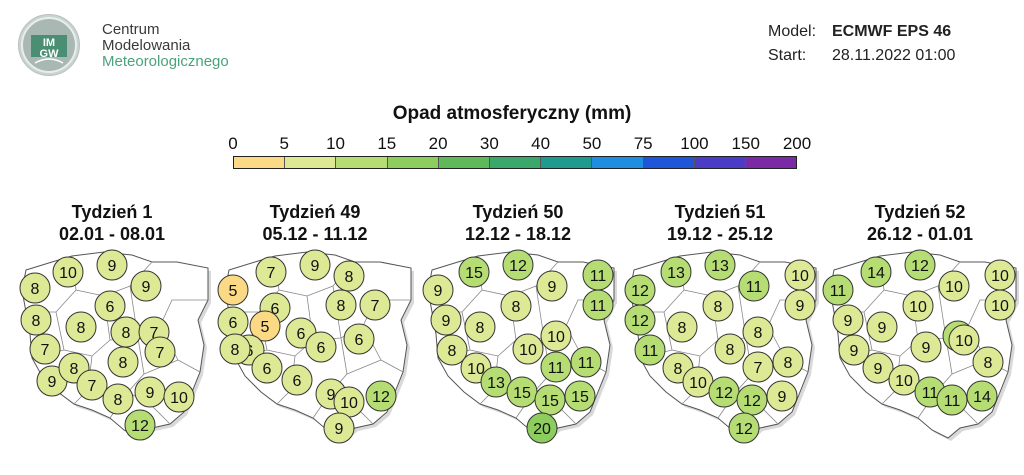 The image size is (1024, 475). I want to click on legend-tick-label: 50, so click(592, 143).